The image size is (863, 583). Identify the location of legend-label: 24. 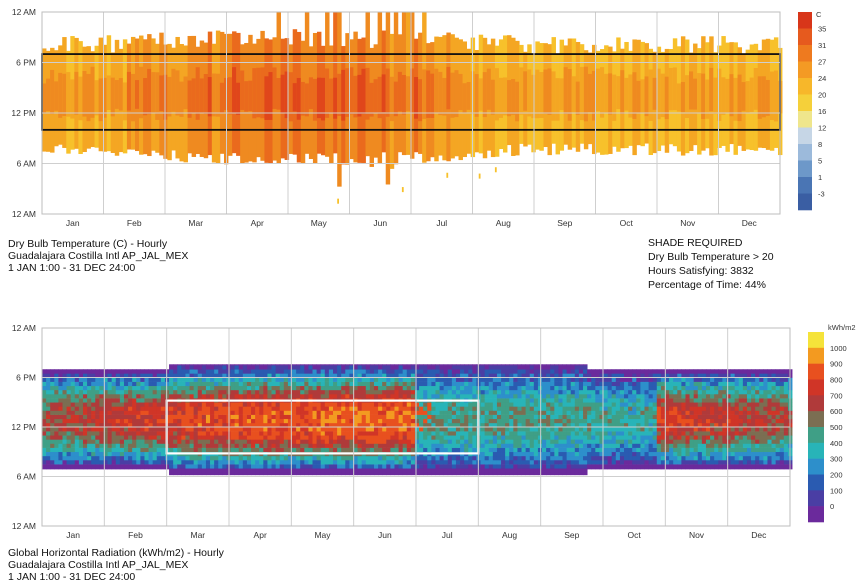
(822, 78).